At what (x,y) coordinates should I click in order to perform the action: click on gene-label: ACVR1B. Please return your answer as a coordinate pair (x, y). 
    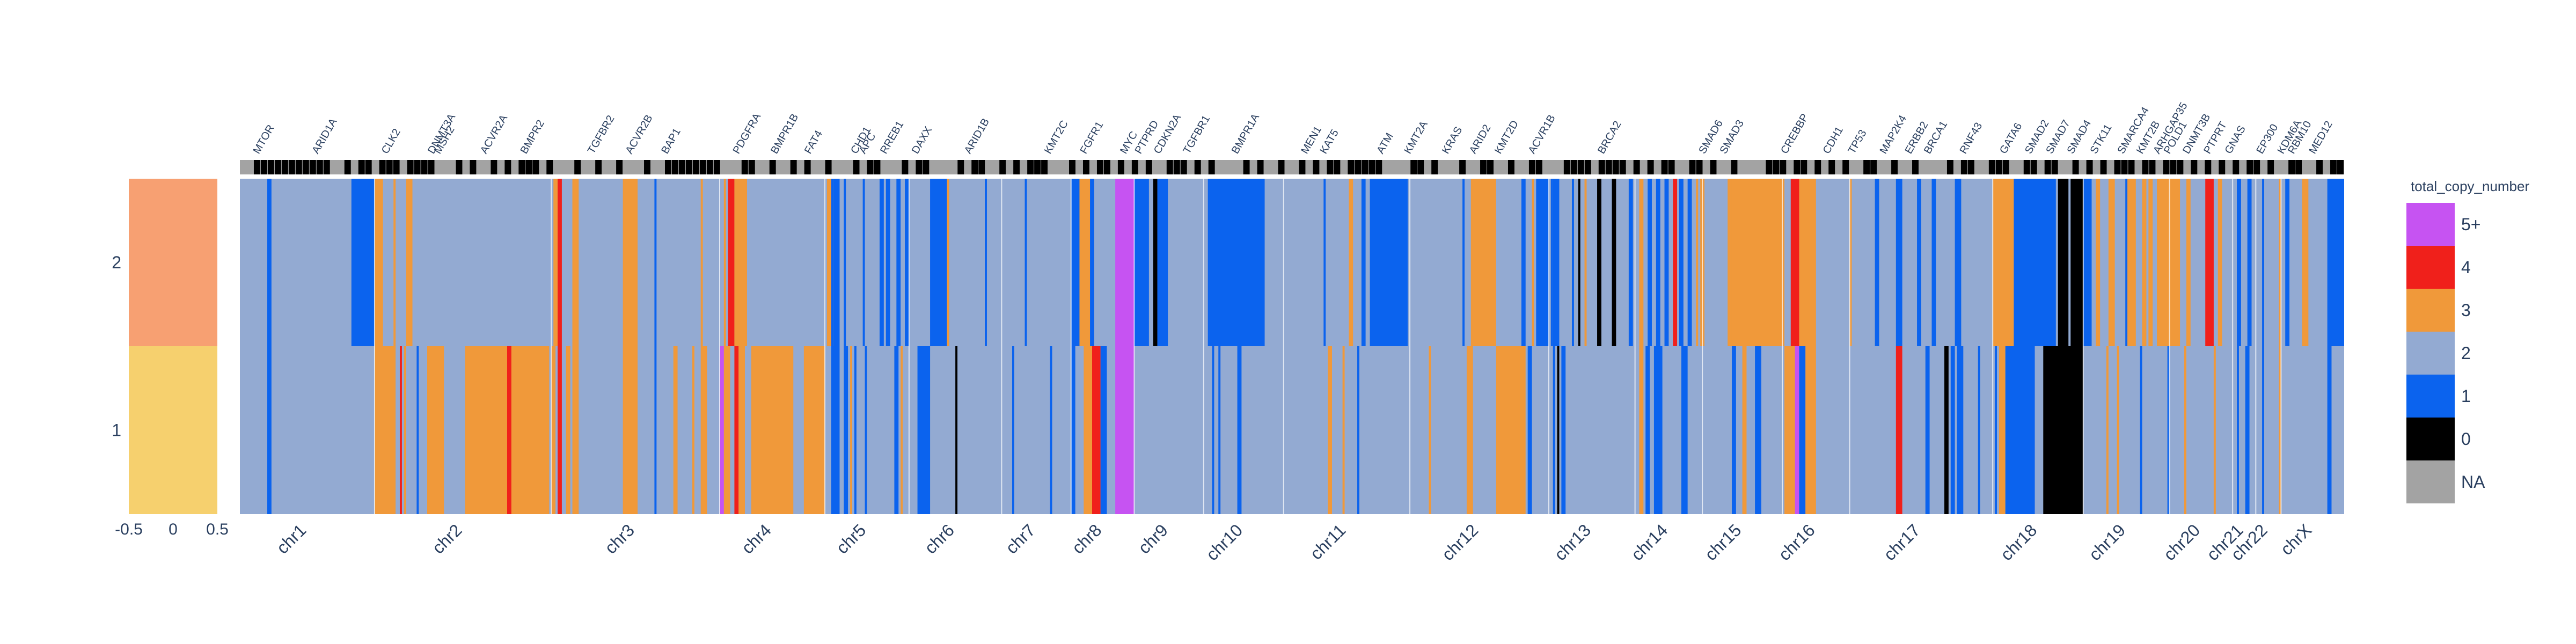
    Looking at the image, I should click on (1542, 134).